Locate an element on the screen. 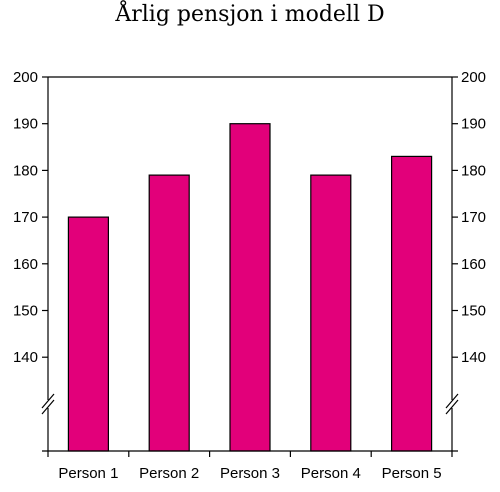 The image size is (500, 492). y-tick-label-right: 190 is located at coordinates (473, 124).